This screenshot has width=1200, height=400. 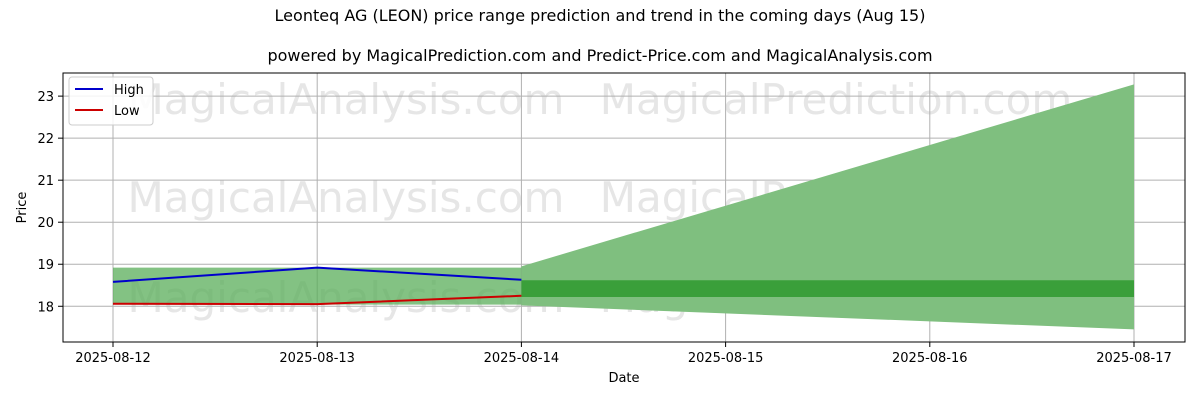 I want to click on y-tick-label: 18, so click(x=45, y=307).